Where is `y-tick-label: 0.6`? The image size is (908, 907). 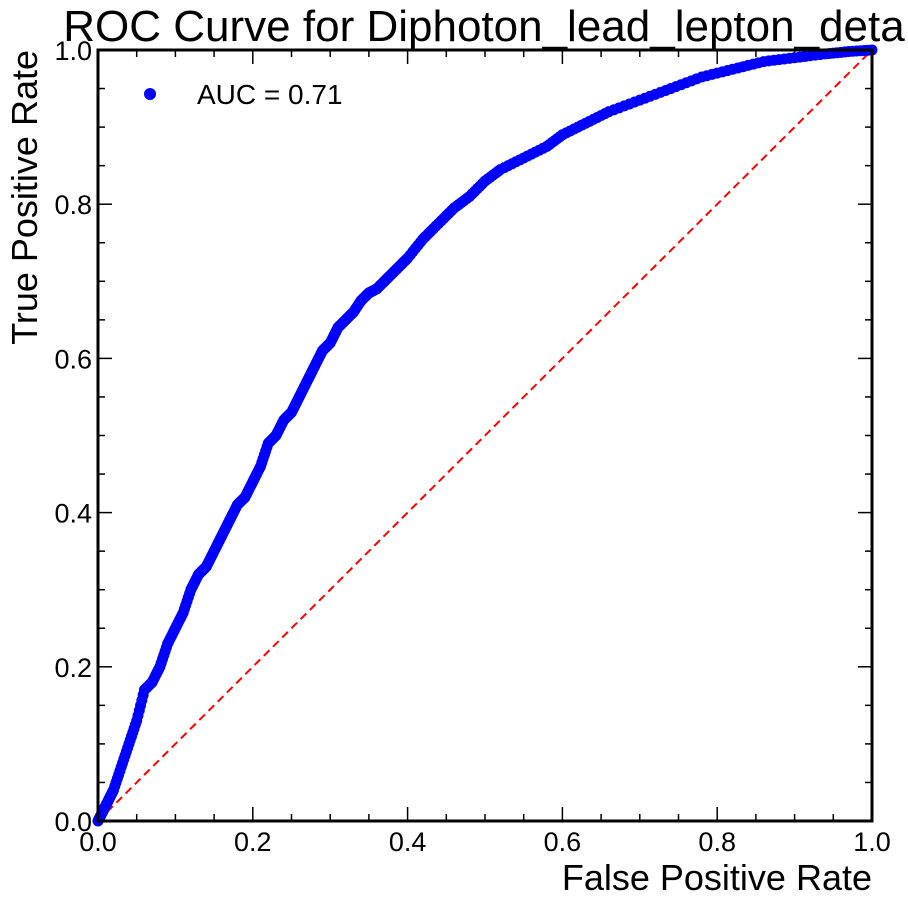
y-tick-label: 0.6 is located at coordinates (73, 359).